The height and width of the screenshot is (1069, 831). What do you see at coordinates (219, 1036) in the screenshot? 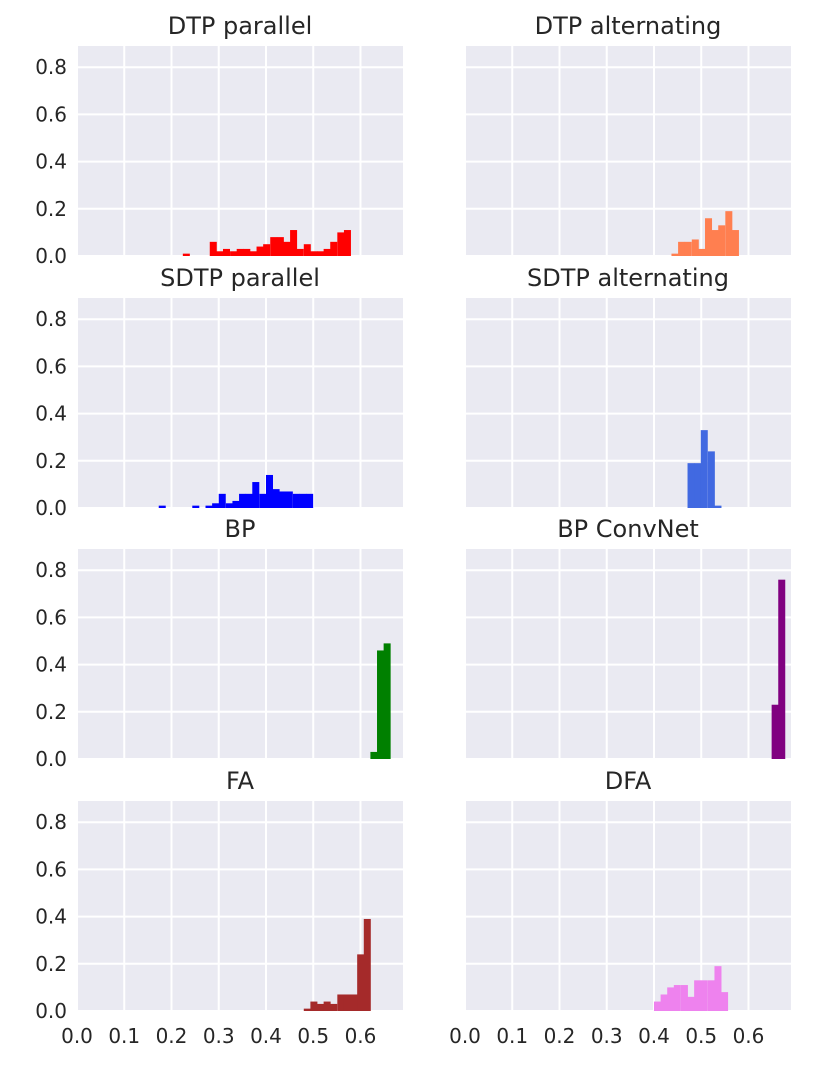
I see `x-tick-label: 0.3` at bounding box center [219, 1036].